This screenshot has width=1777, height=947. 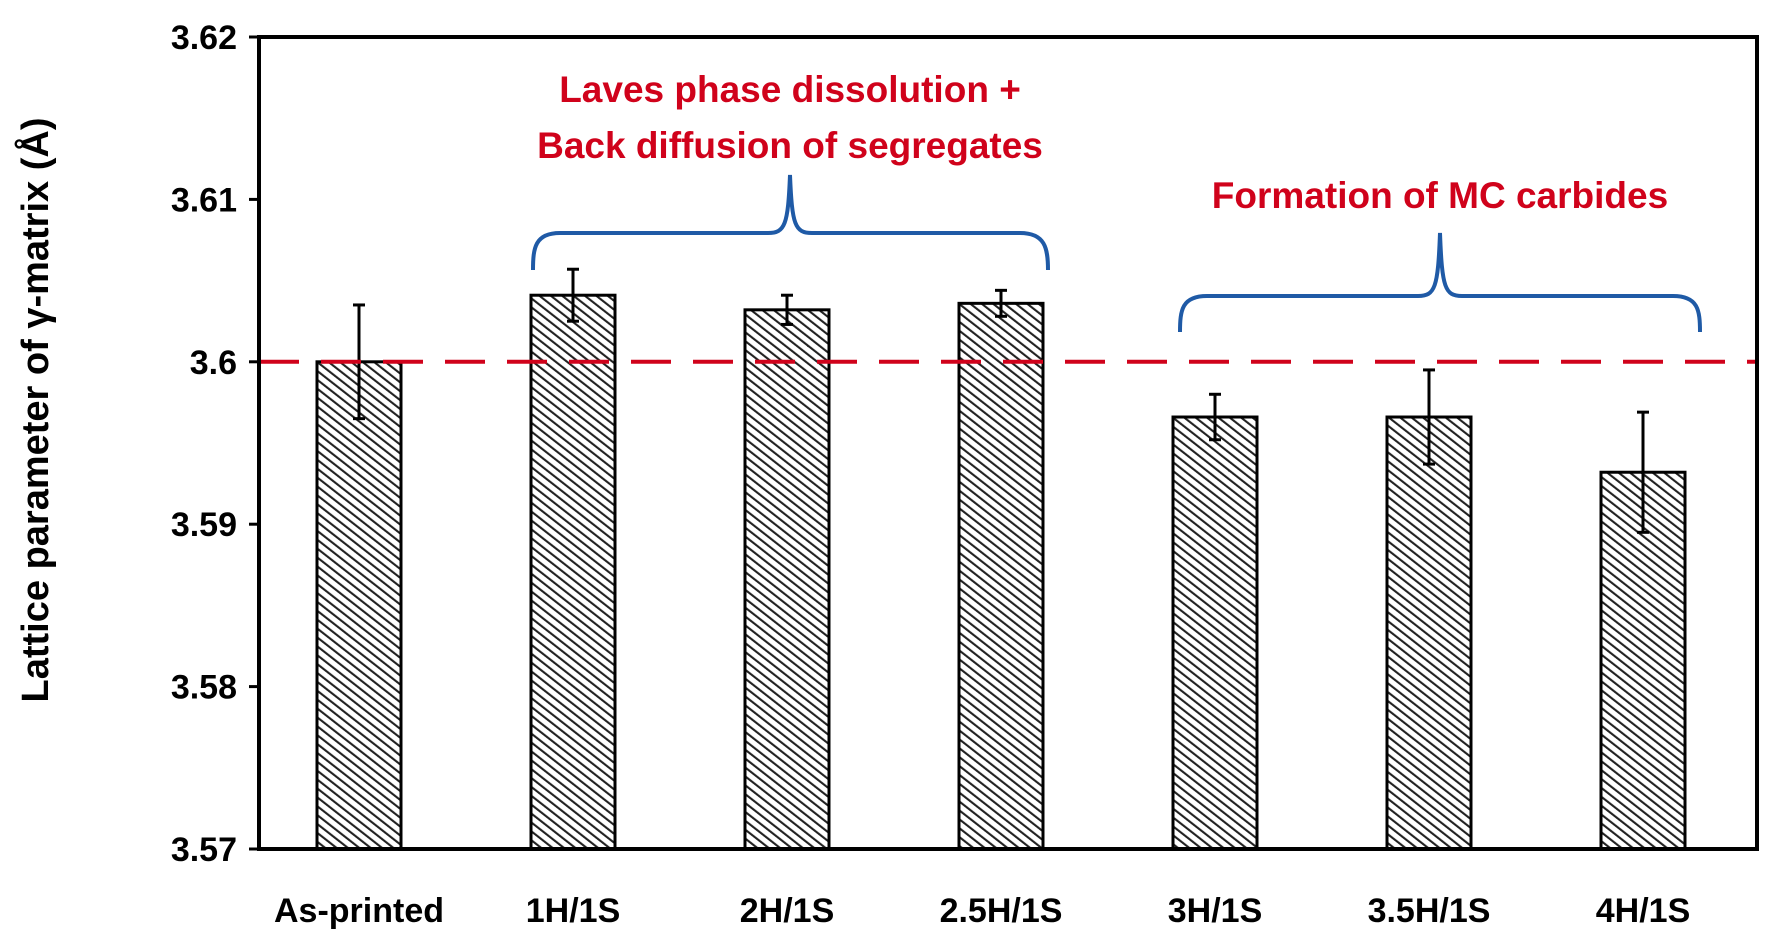 I want to click on x-tick-label: 2.5H/1S, so click(x=1001, y=911).